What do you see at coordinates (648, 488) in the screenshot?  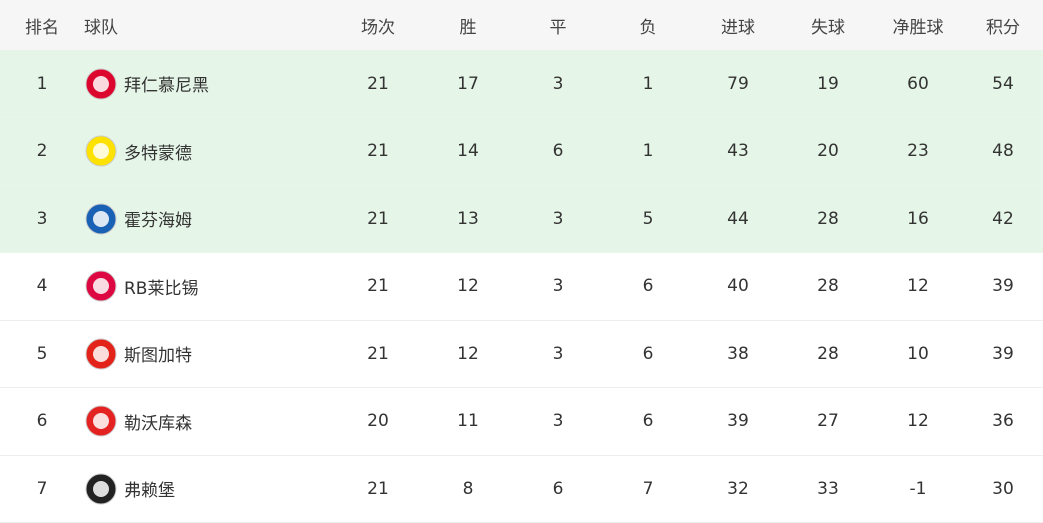 I see `losses: 7` at bounding box center [648, 488].